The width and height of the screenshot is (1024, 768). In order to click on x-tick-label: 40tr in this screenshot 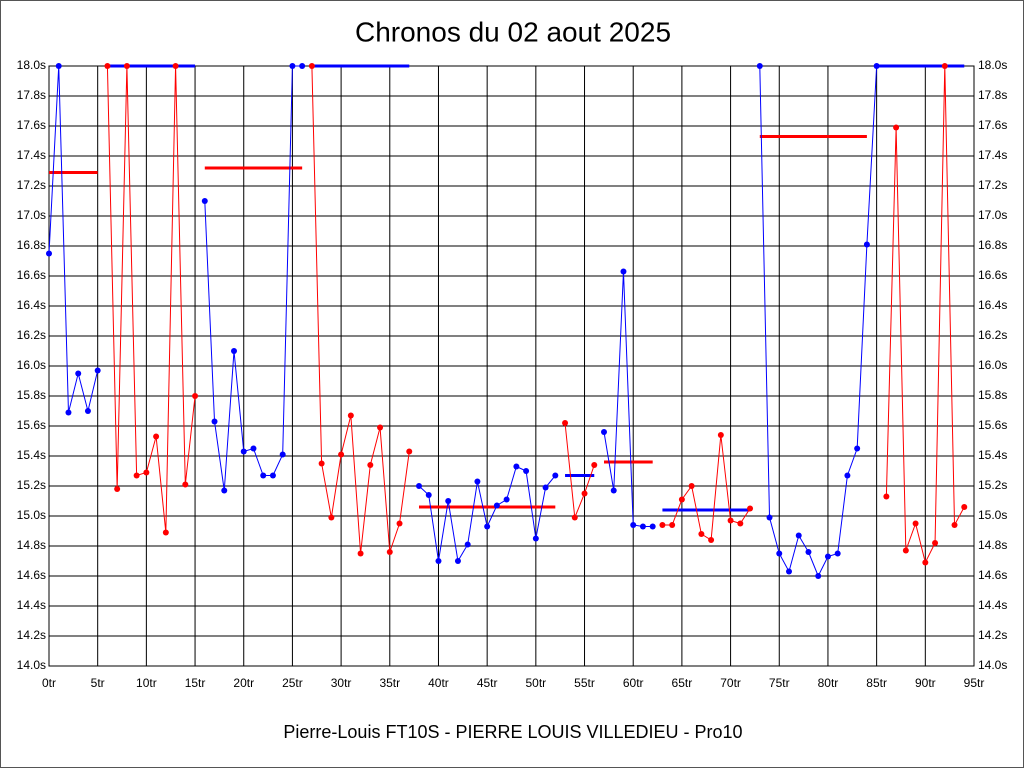, I will do `click(438, 683)`.